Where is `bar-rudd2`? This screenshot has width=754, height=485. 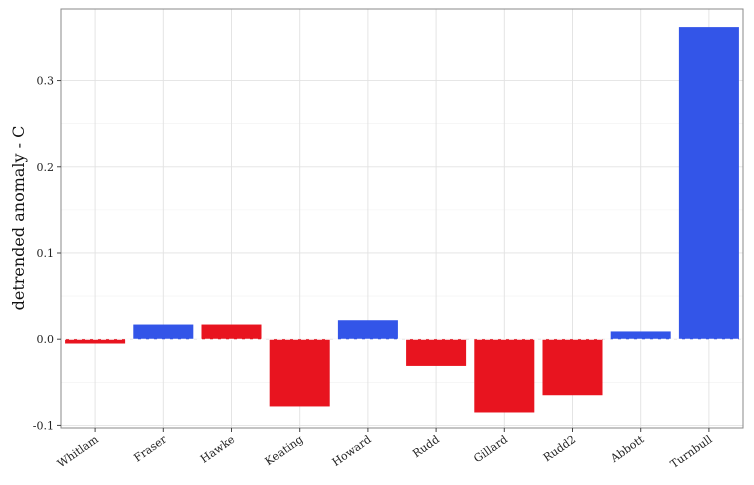 bar-rudd2 is located at coordinates (572, 367).